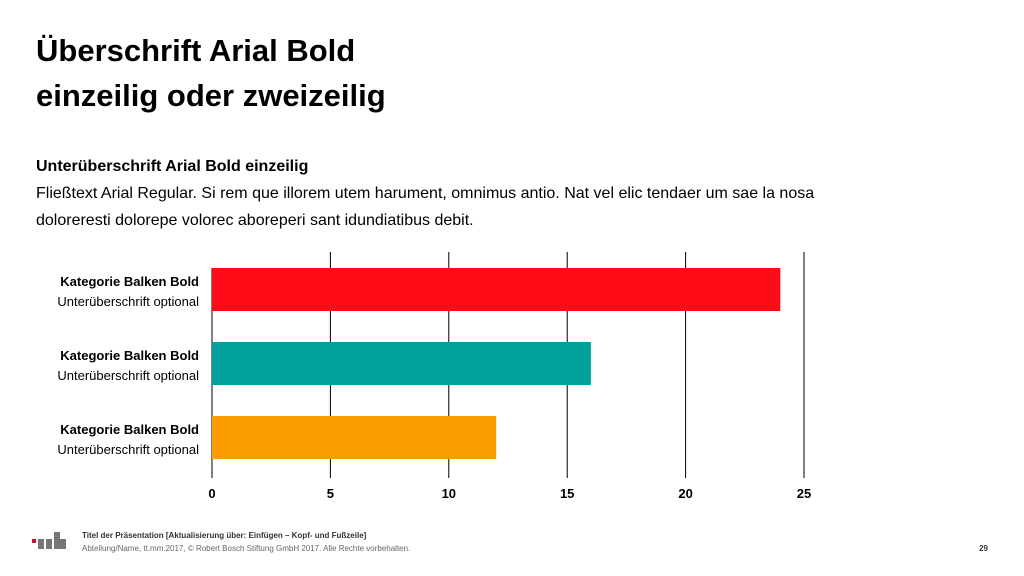  Describe the element at coordinates (449, 493) in the screenshot. I see `x-tick-label: 10` at that location.